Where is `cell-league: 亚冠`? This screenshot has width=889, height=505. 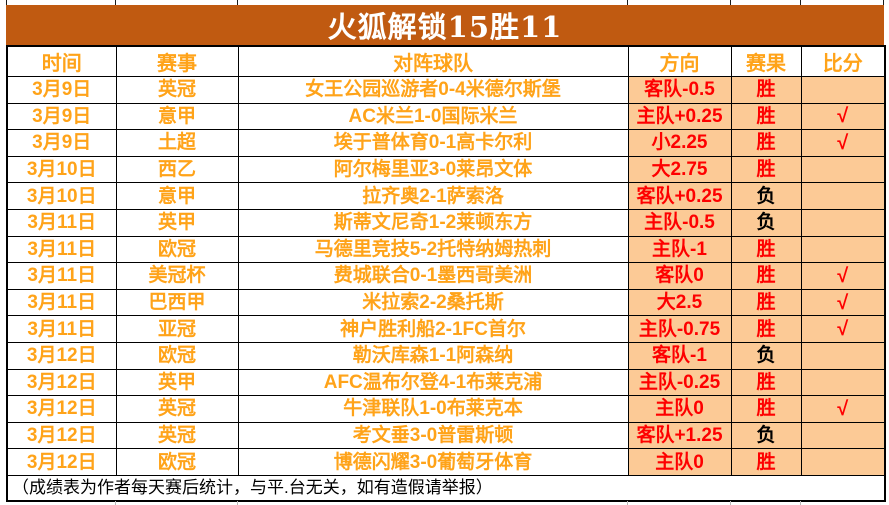
cell-league: 亚冠 is located at coordinates (177, 329).